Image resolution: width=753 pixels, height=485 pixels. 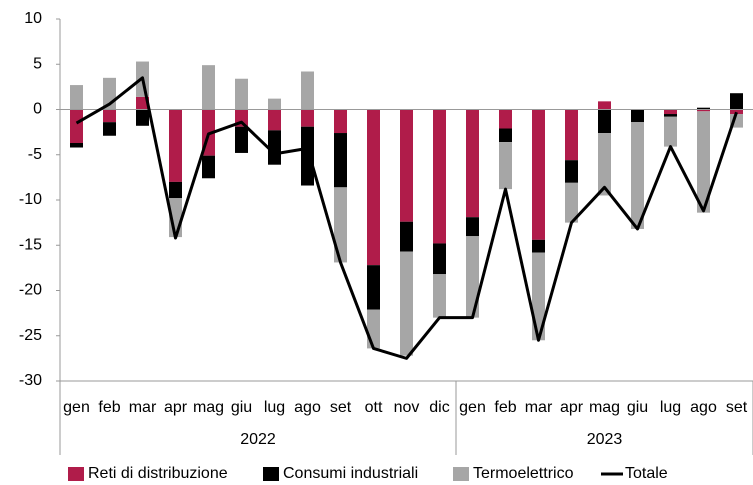 I want to click on legend-label: Totale, so click(x=646, y=473).